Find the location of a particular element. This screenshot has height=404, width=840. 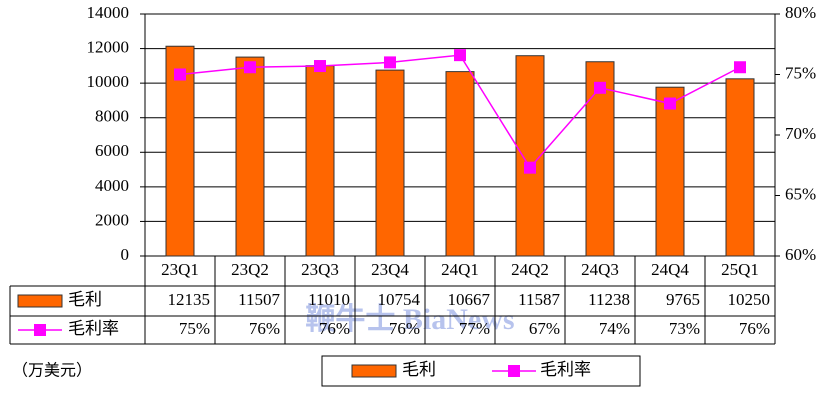

x-tick-label: 23Q1 is located at coordinates (180, 269).